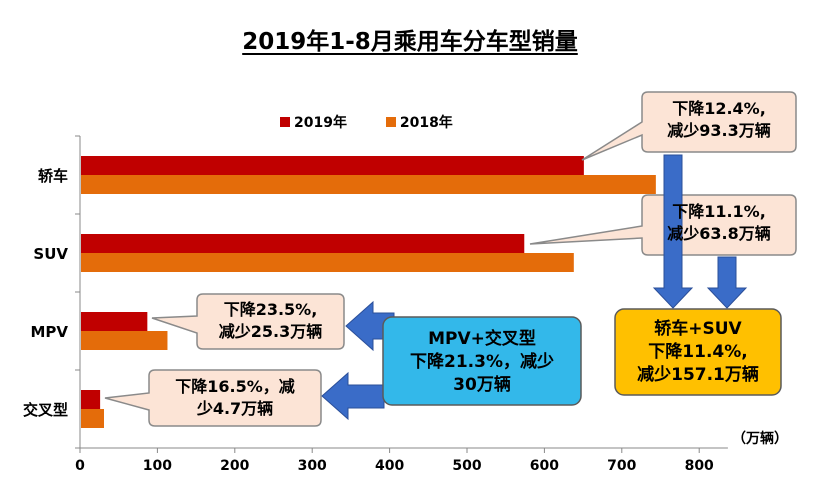  I want to click on arrow-left-cross, so click(353, 396).